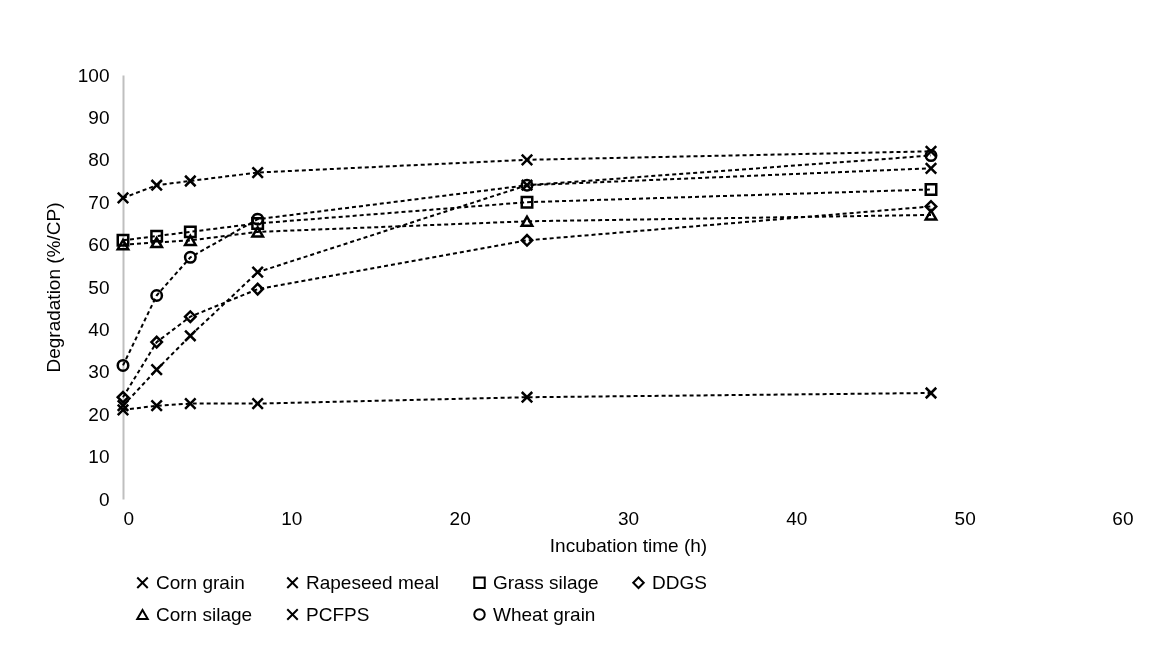 This screenshot has height=648, width=1159. I want to click on y-tick-label: 100, so click(93, 75).